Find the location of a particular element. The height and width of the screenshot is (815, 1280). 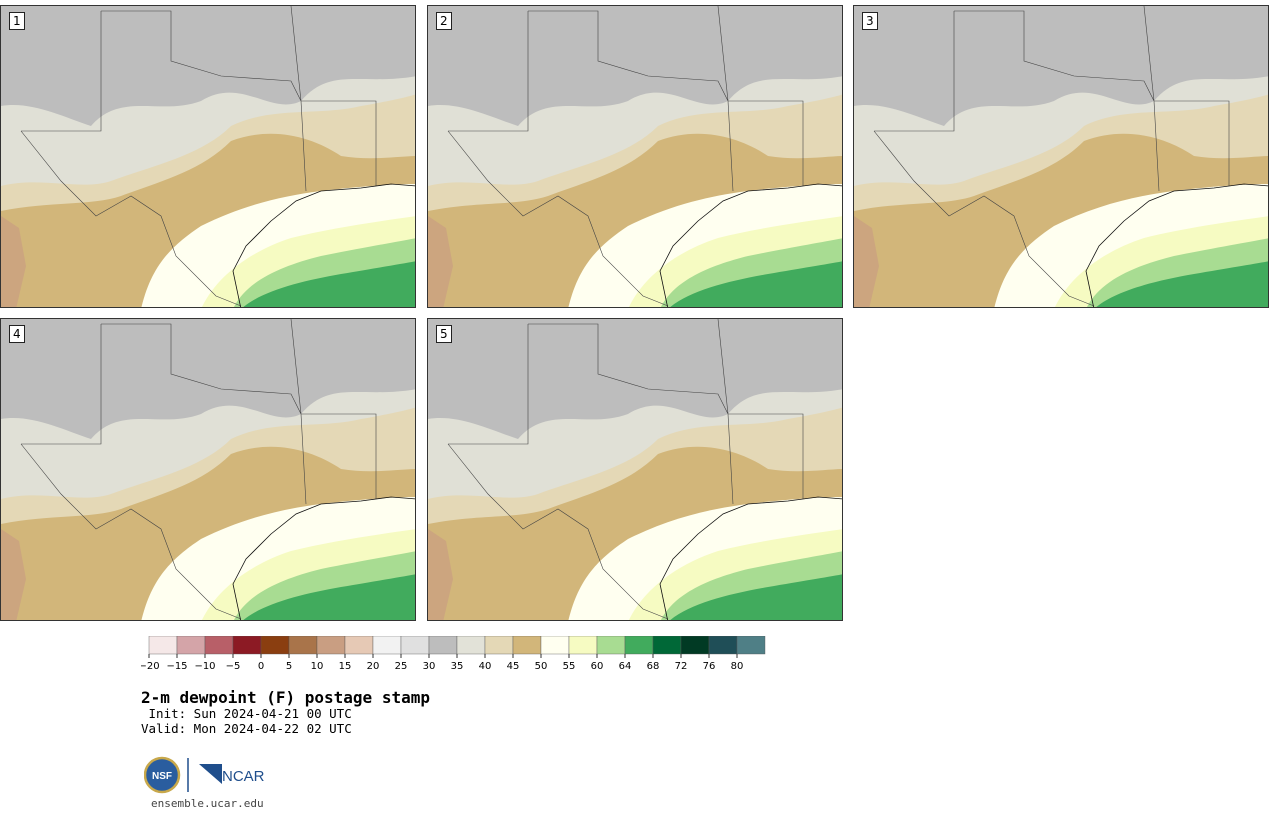

colorbar-tick-label: 72 is located at coordinates (681, 666).